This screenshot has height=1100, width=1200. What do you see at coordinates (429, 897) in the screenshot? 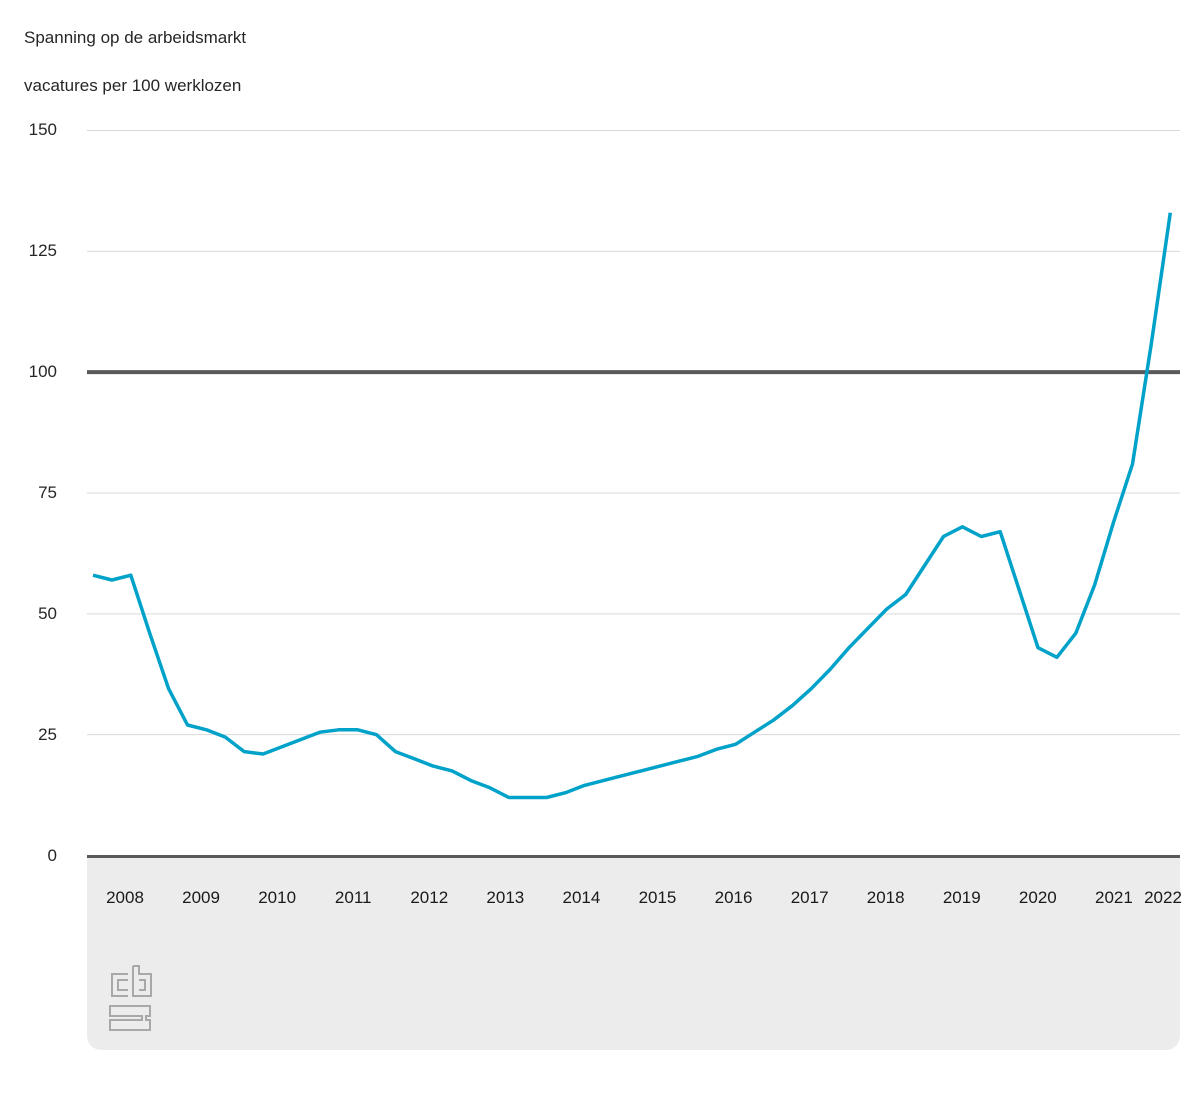
I see `x-axis-label: 2012` at bounding box center [429, 897].